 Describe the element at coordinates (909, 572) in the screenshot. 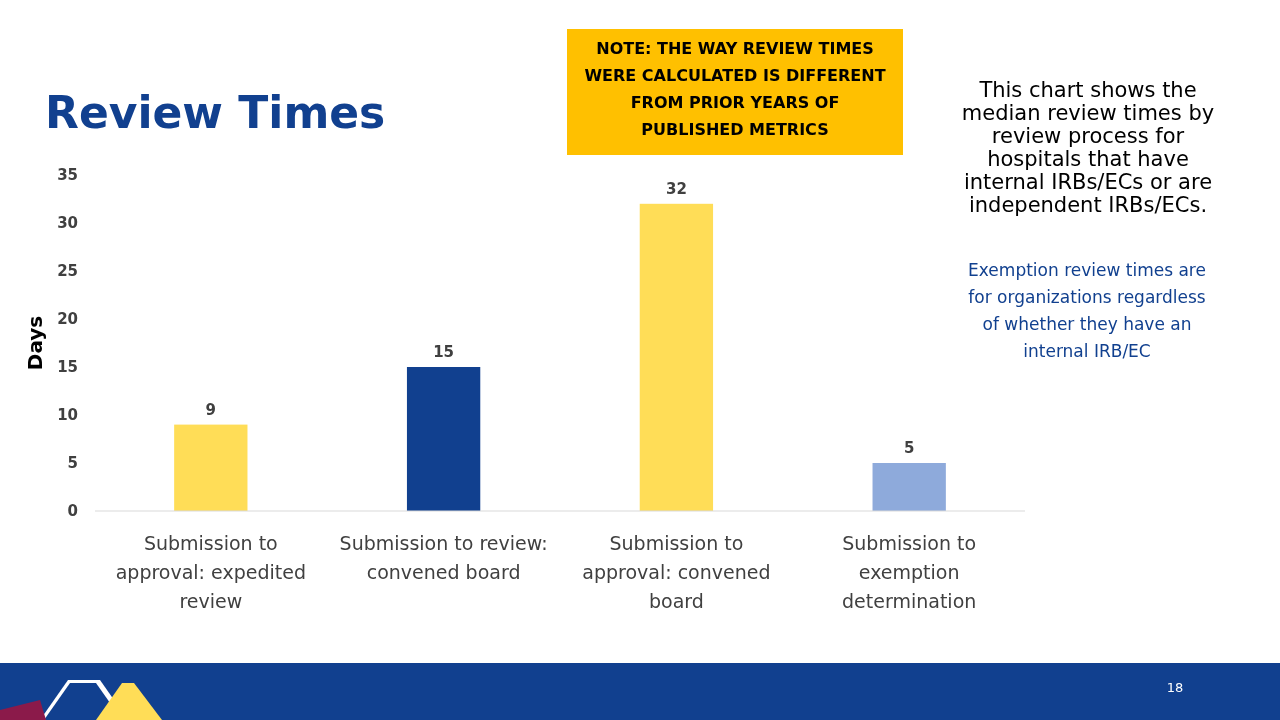

I see `x-tick-label: Submission to exemption determination` at that location.